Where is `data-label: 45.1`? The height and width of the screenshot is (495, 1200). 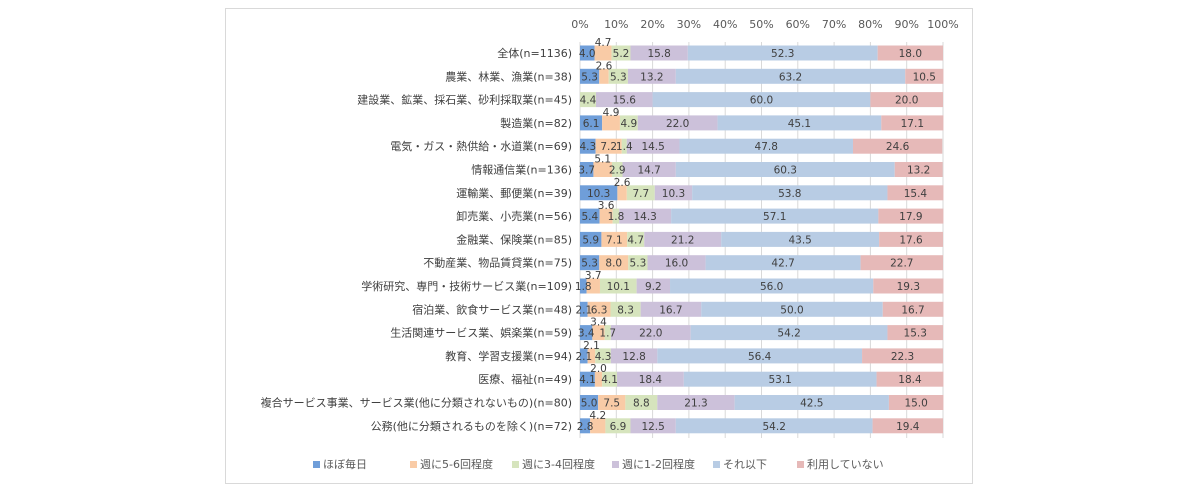
data-label: 45.1 is located at coordinates (799, 124).